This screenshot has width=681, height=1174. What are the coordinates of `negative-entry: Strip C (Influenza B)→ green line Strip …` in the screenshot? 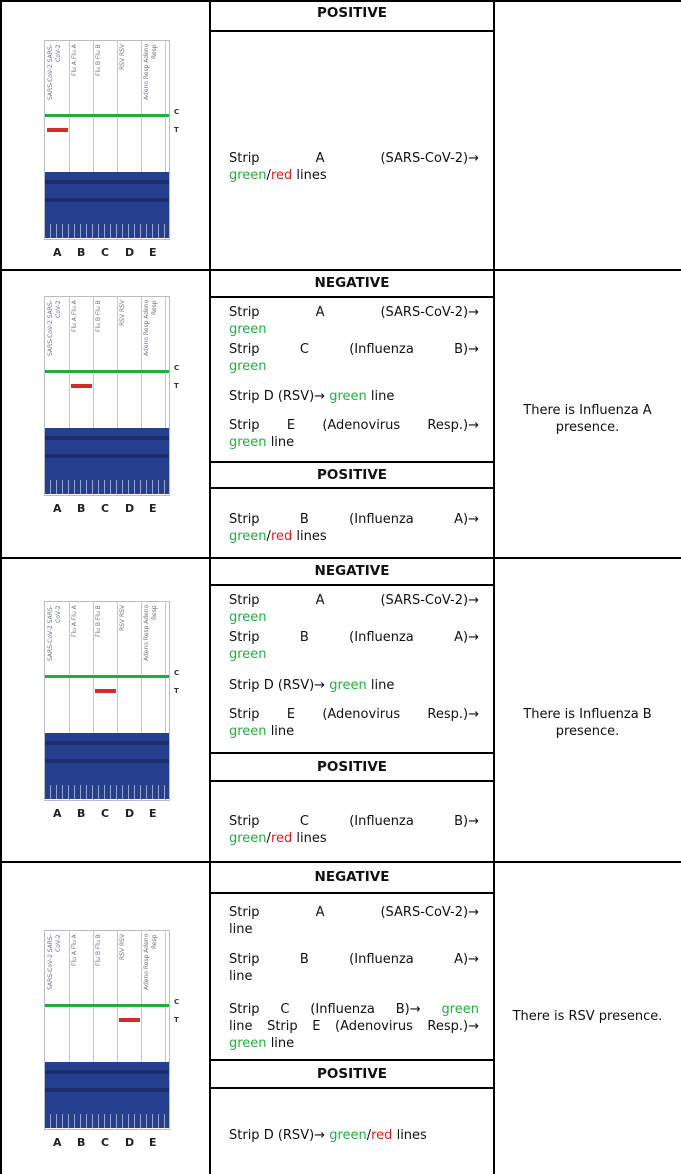 It's located at (354, 1026).